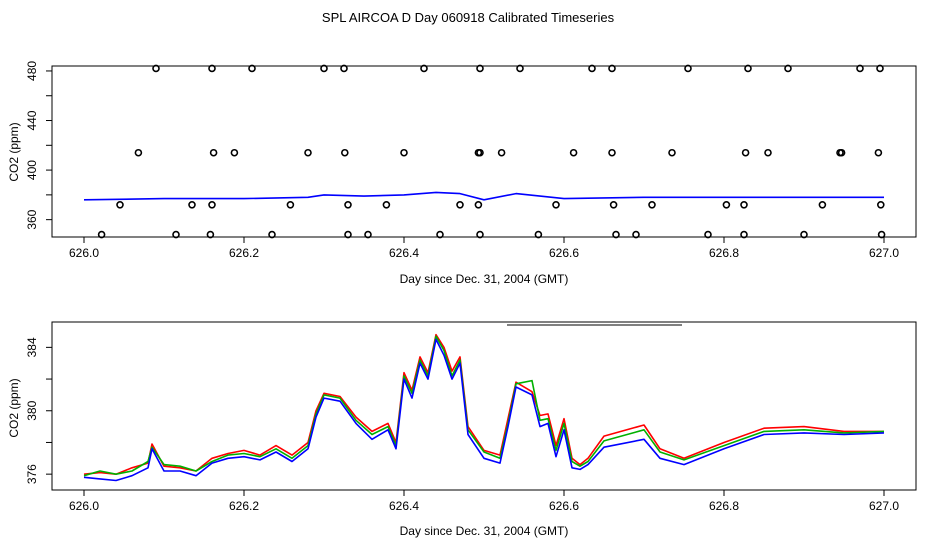 The height and width of the screenshot is (540, 936). I want to click on top-series-line-blue, so click(483, 196).